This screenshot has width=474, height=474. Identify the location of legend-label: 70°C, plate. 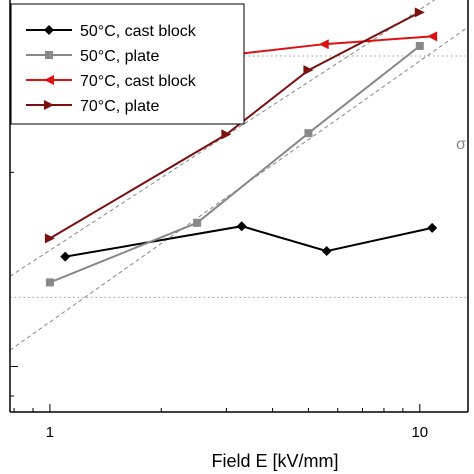
(119, 106).